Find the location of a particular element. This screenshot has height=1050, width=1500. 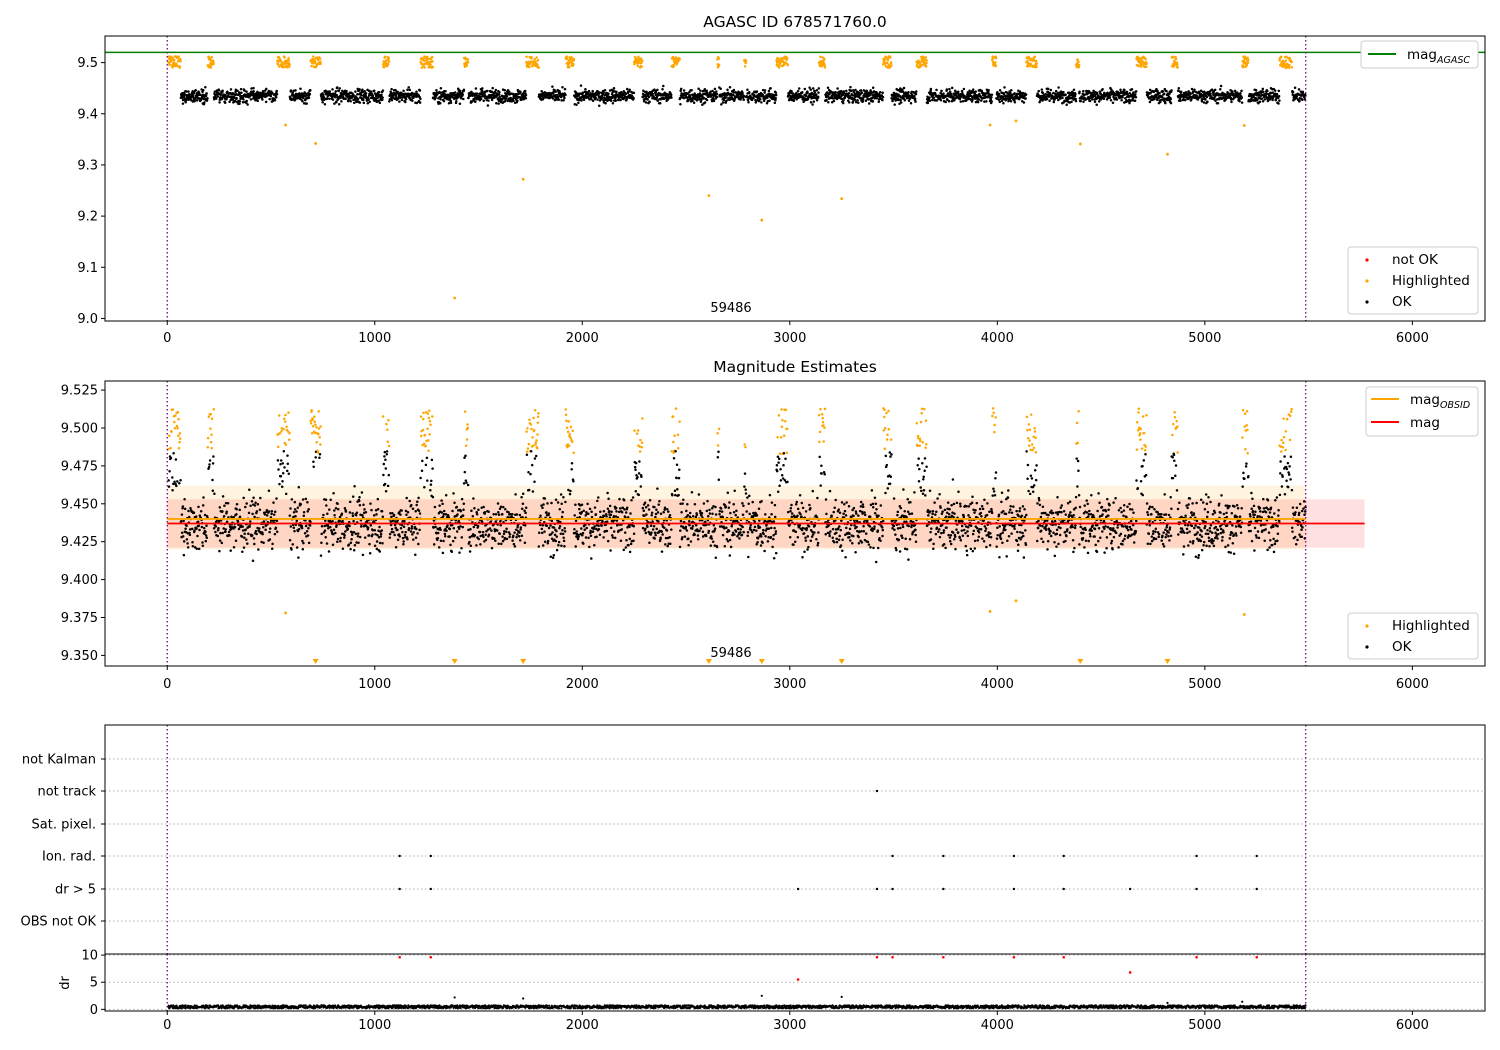

y-tick-label: 9.0 is located at coordinates (87, 319).